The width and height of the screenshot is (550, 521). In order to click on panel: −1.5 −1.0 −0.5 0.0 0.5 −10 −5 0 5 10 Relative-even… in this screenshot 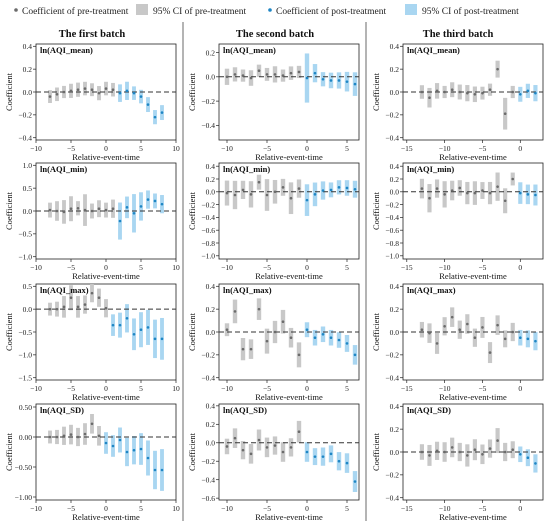, I will do `click(92, 342)`.